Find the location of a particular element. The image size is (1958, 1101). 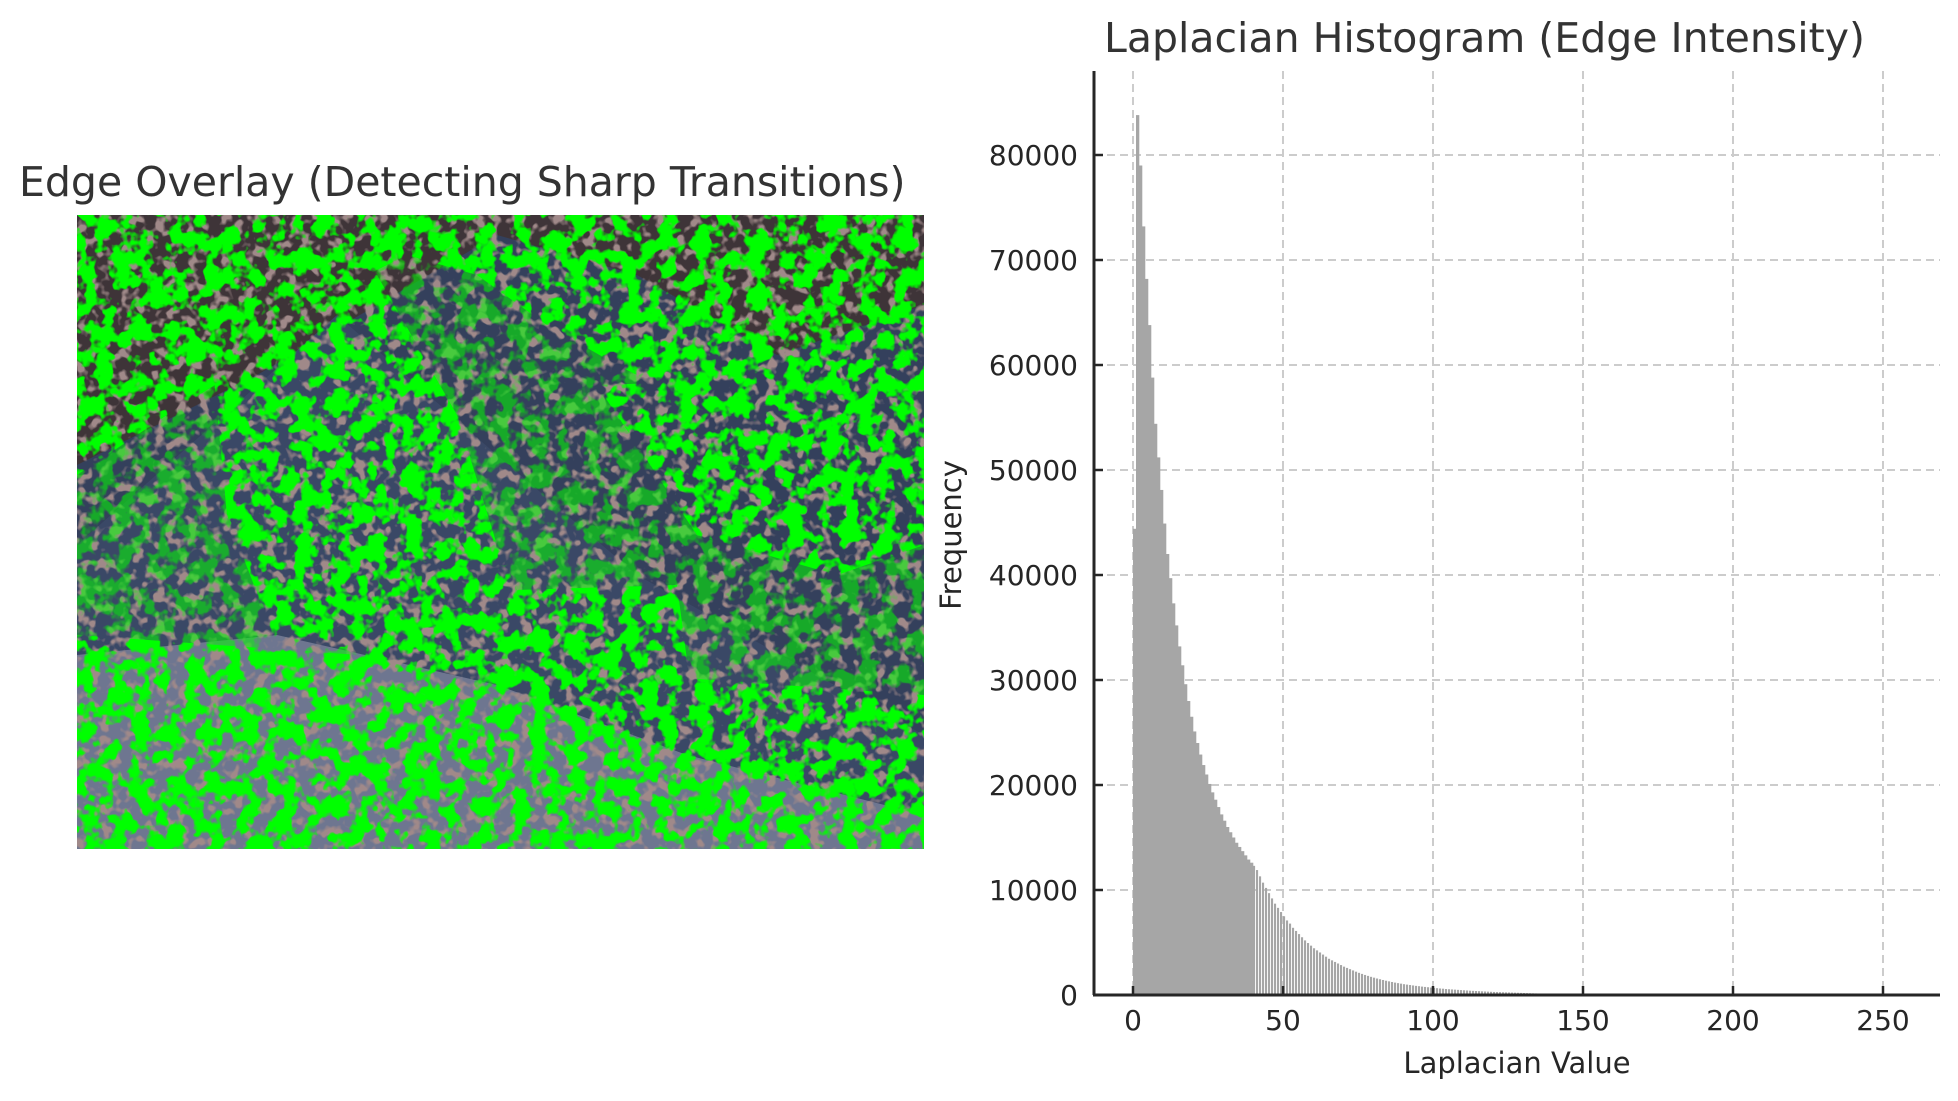

x-tick-label: 150 is located at coordinates (1582, 1020).